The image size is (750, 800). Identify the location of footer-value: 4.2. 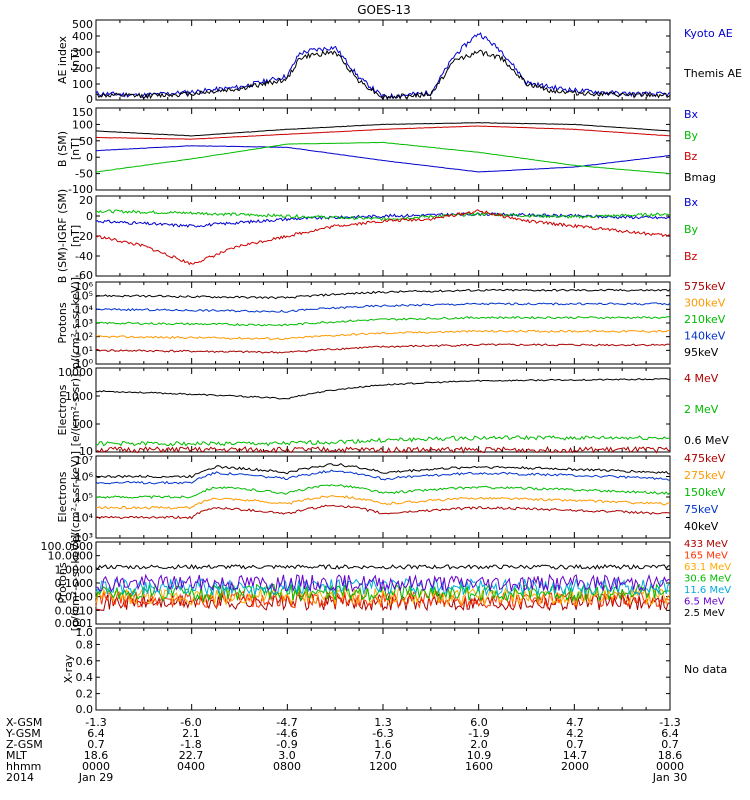
(575, 733).